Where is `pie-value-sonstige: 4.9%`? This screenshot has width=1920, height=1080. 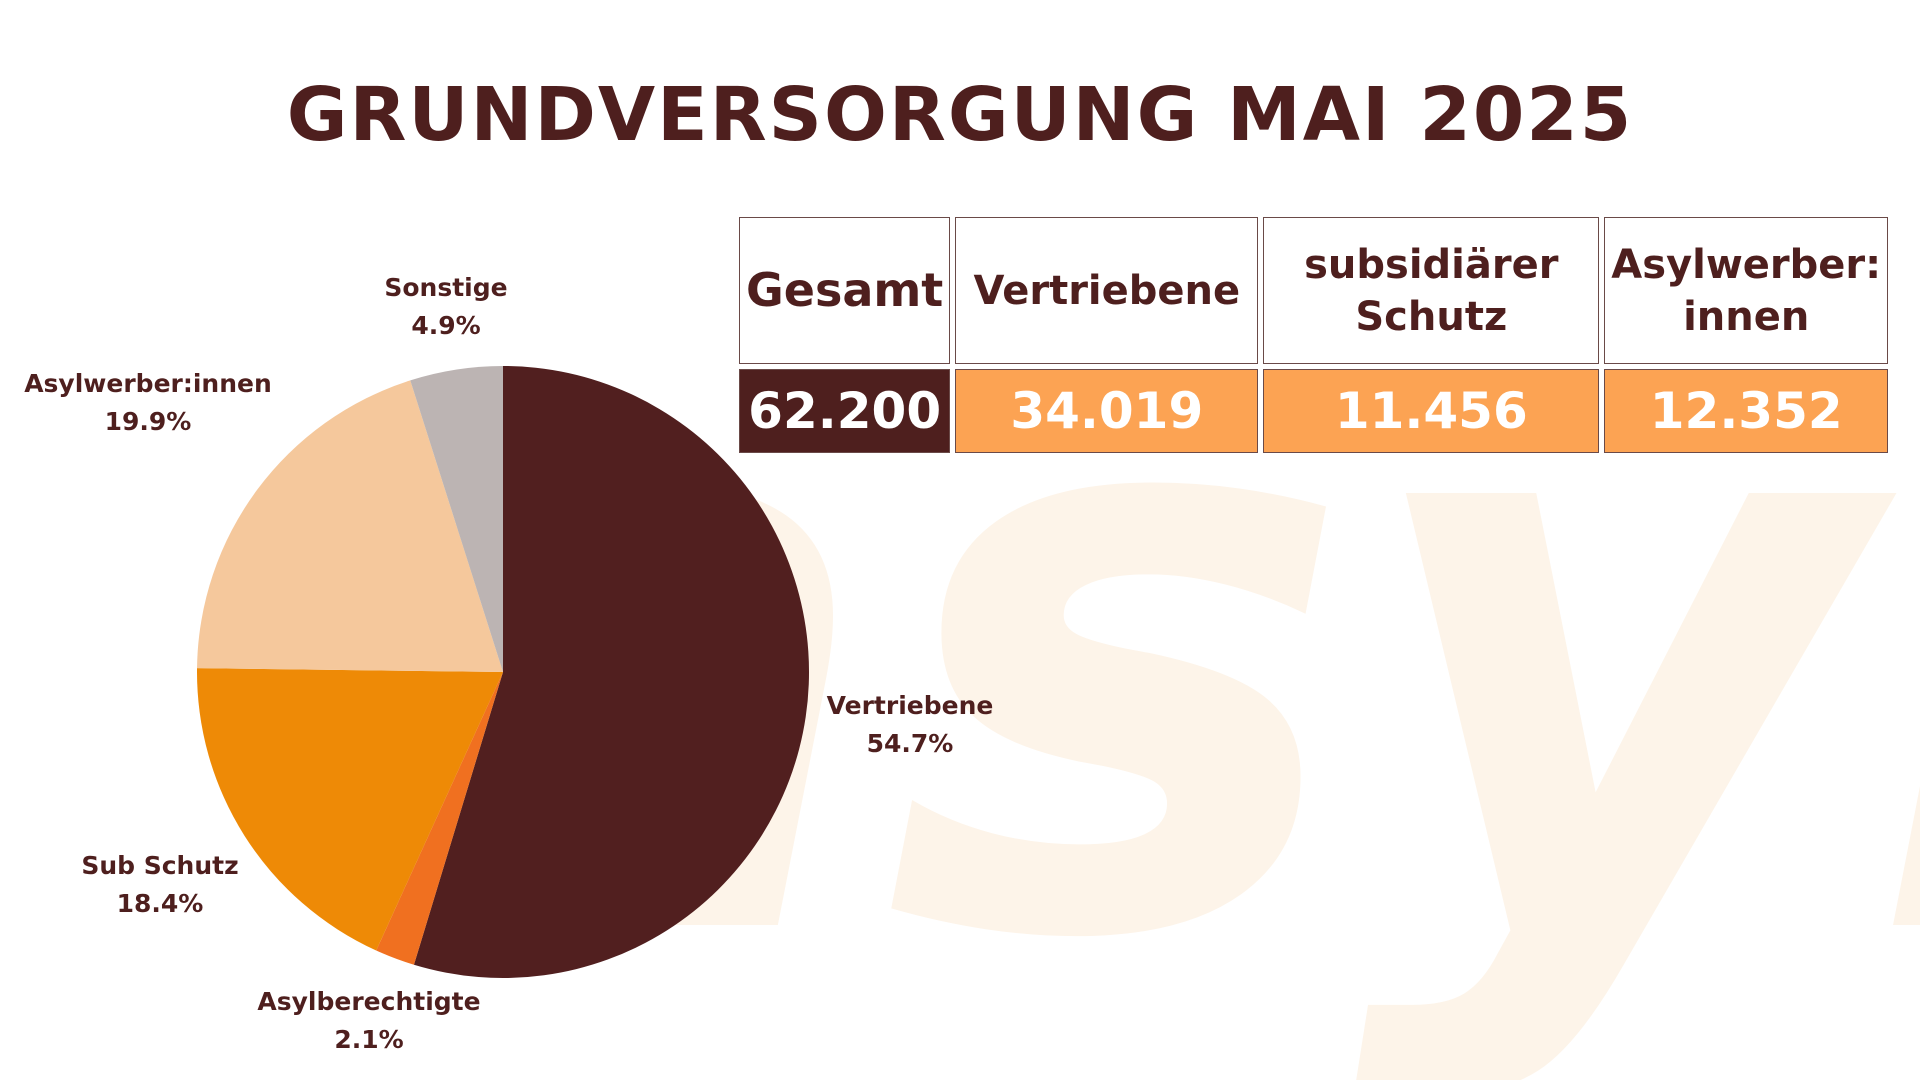
pie-value-sonstige: 4.9% is located at coordinates (445, 325).